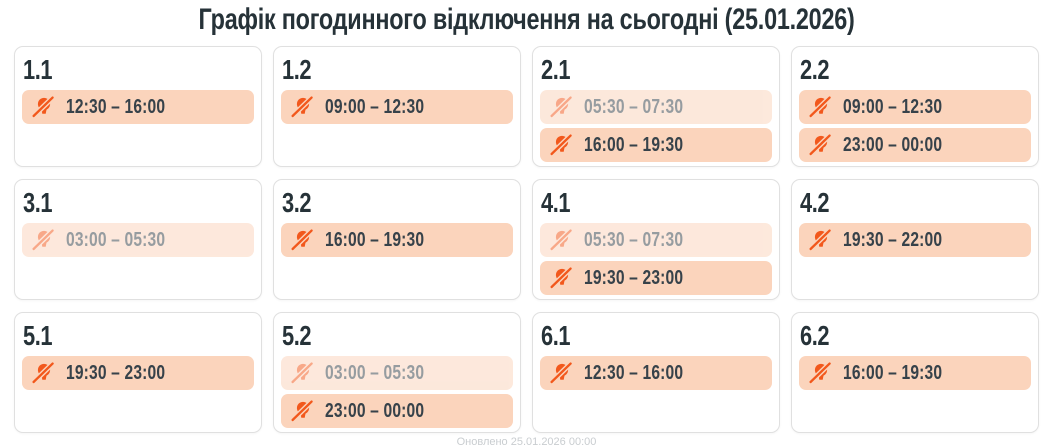  I want to click on group-card: 6.1 12:30 – 16:00, so click(656, 372).